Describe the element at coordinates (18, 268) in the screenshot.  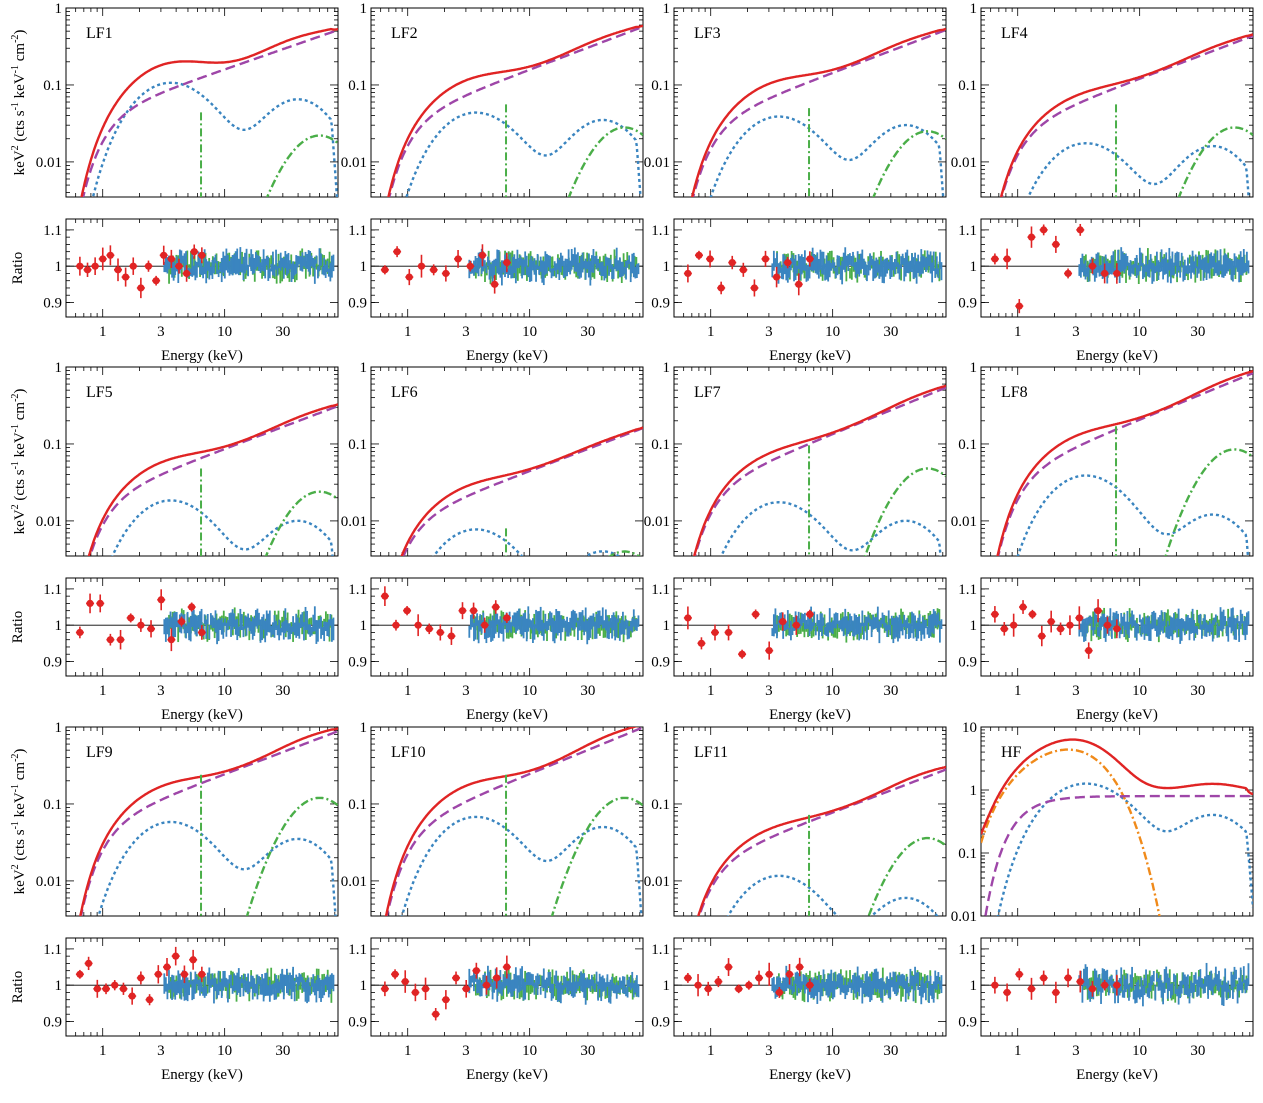
I see `ratio-axis-label: Ratio` at that location.